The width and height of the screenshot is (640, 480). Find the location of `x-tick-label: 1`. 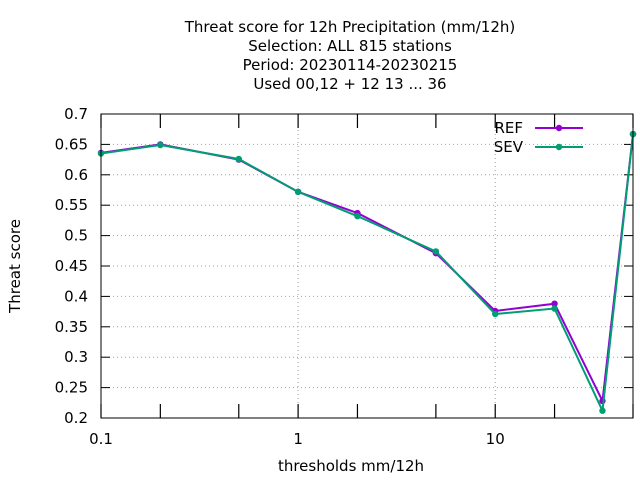

x-tick-label: 1 is located at coordinates (298, 439).